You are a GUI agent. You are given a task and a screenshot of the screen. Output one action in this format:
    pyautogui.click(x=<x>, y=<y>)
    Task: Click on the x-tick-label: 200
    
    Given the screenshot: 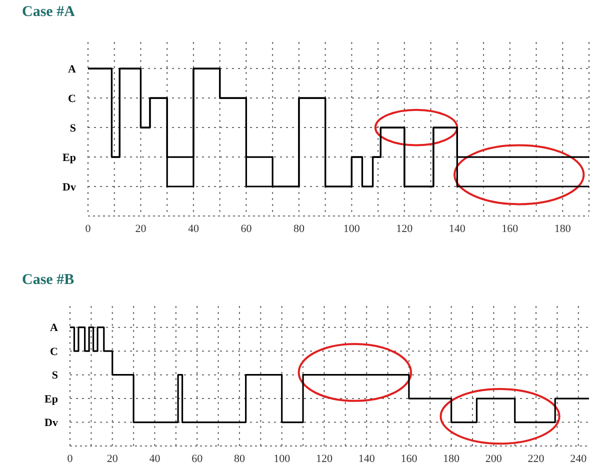 What is the action you would take?
    pyautogui.click(x=493, y=458)
    